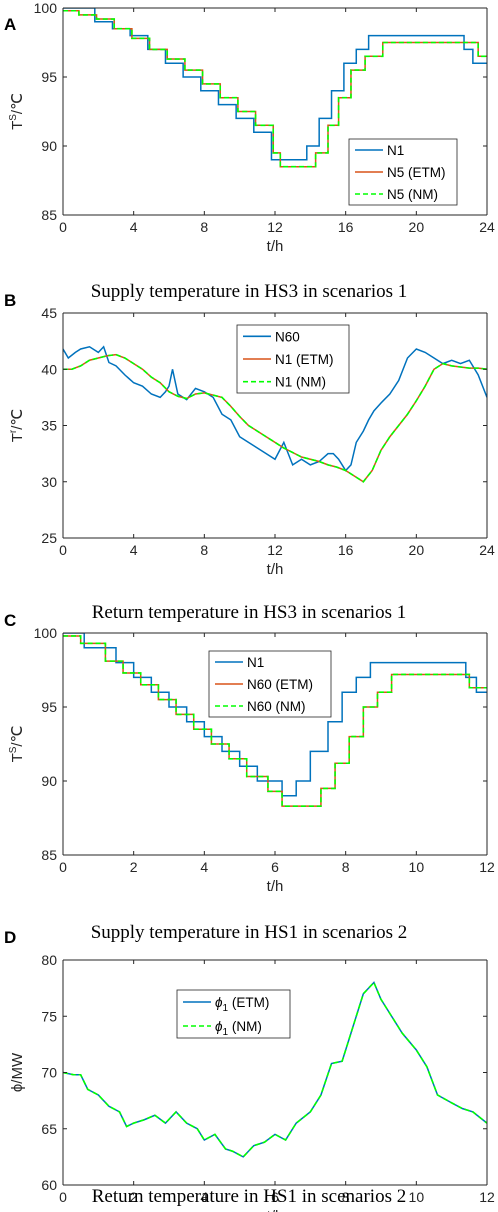 Image resolution: width=498 pixels, height=1212 pixels. Describe the element at coordinates (49, 1129) in the screenshot. I see `y-tick-label: 65` at that location.